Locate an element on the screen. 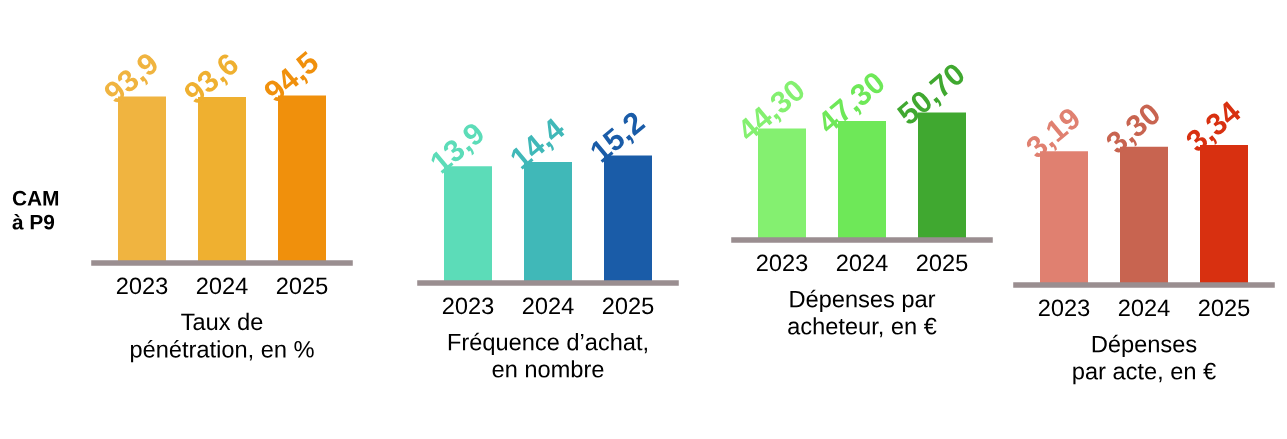 This screenshot has height=439, width=1287. data-label: 13,9 is located at coordinates (458, 149).